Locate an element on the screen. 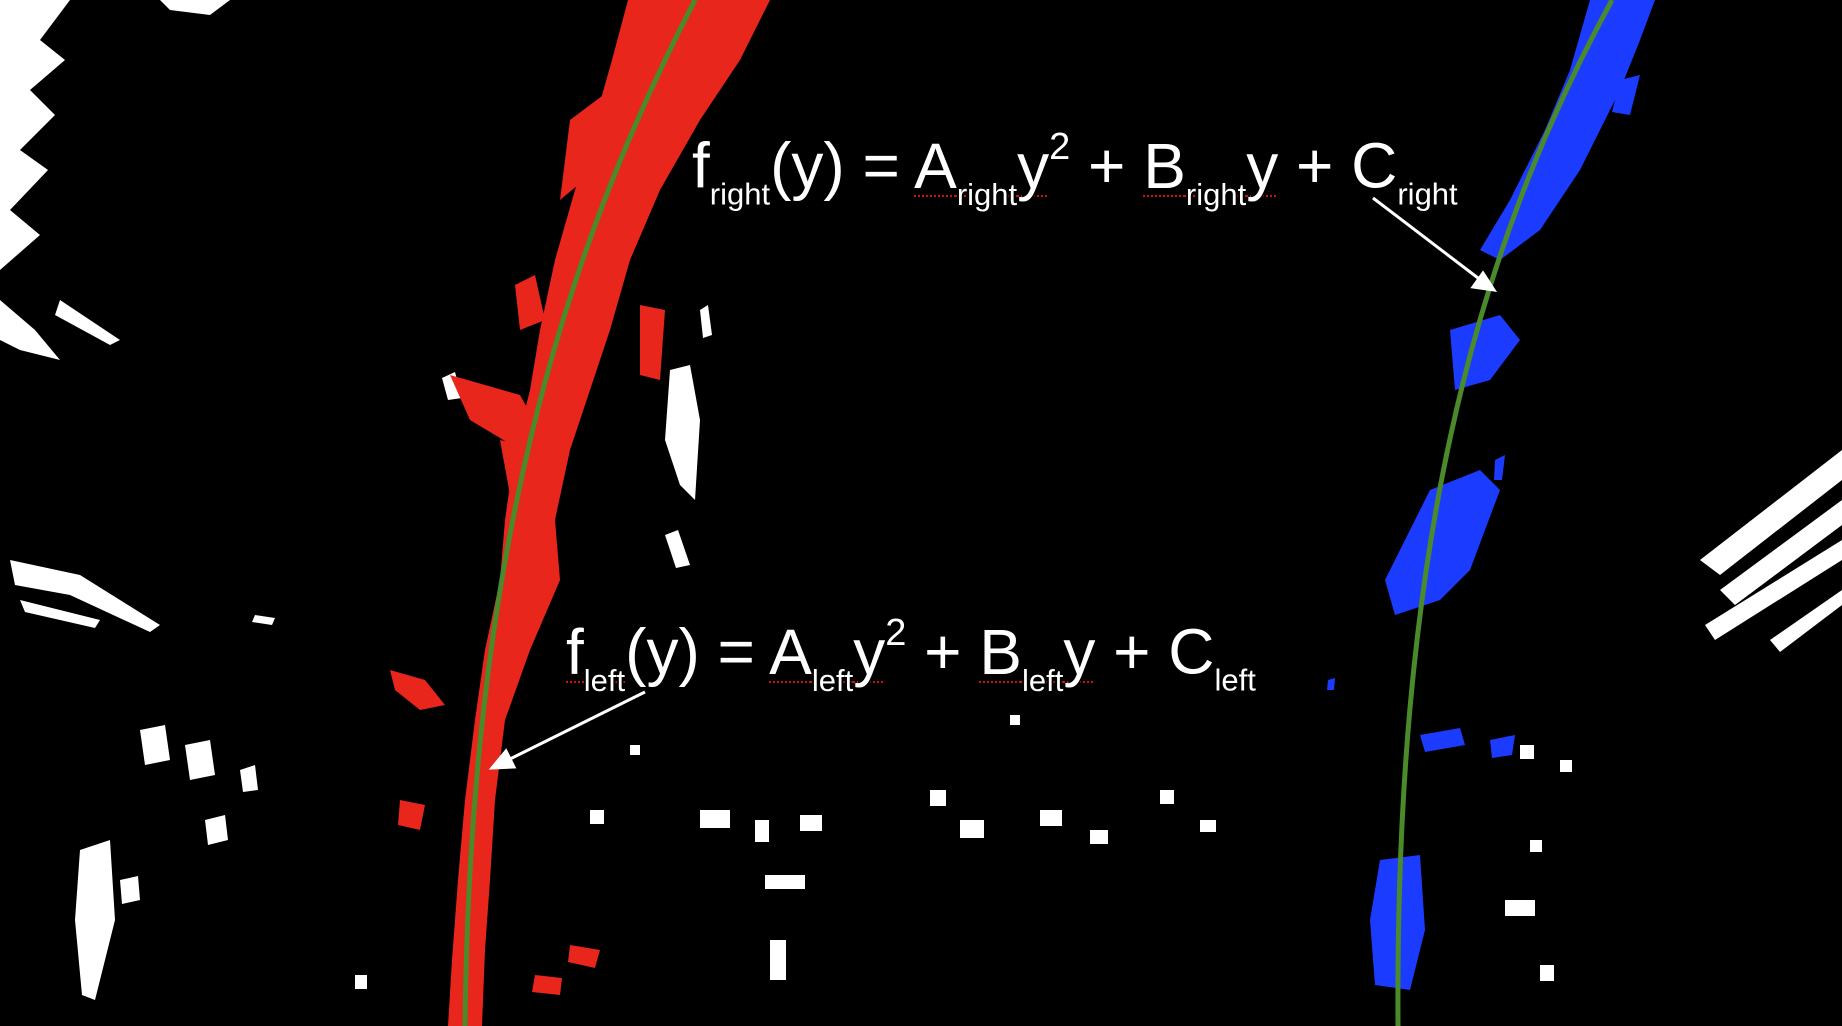 The image size is (1842, 1026). noise-top-left is located at coordinates (115, 180).